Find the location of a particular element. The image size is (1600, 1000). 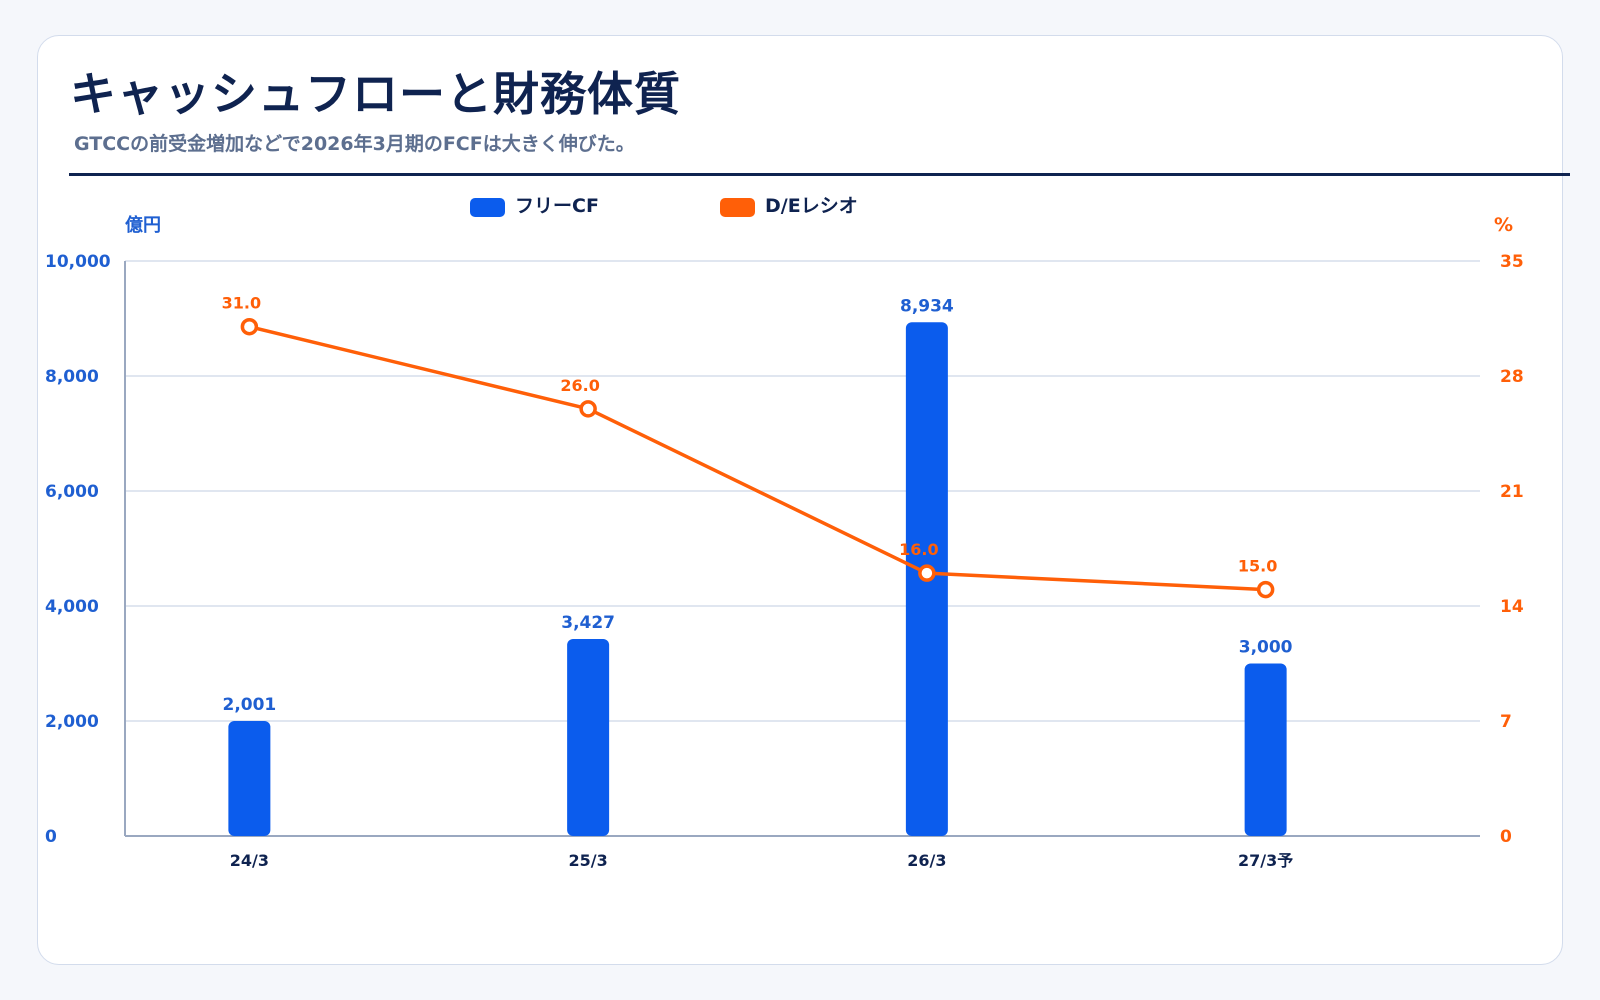

title-divider is located at coordinates (819, 174).